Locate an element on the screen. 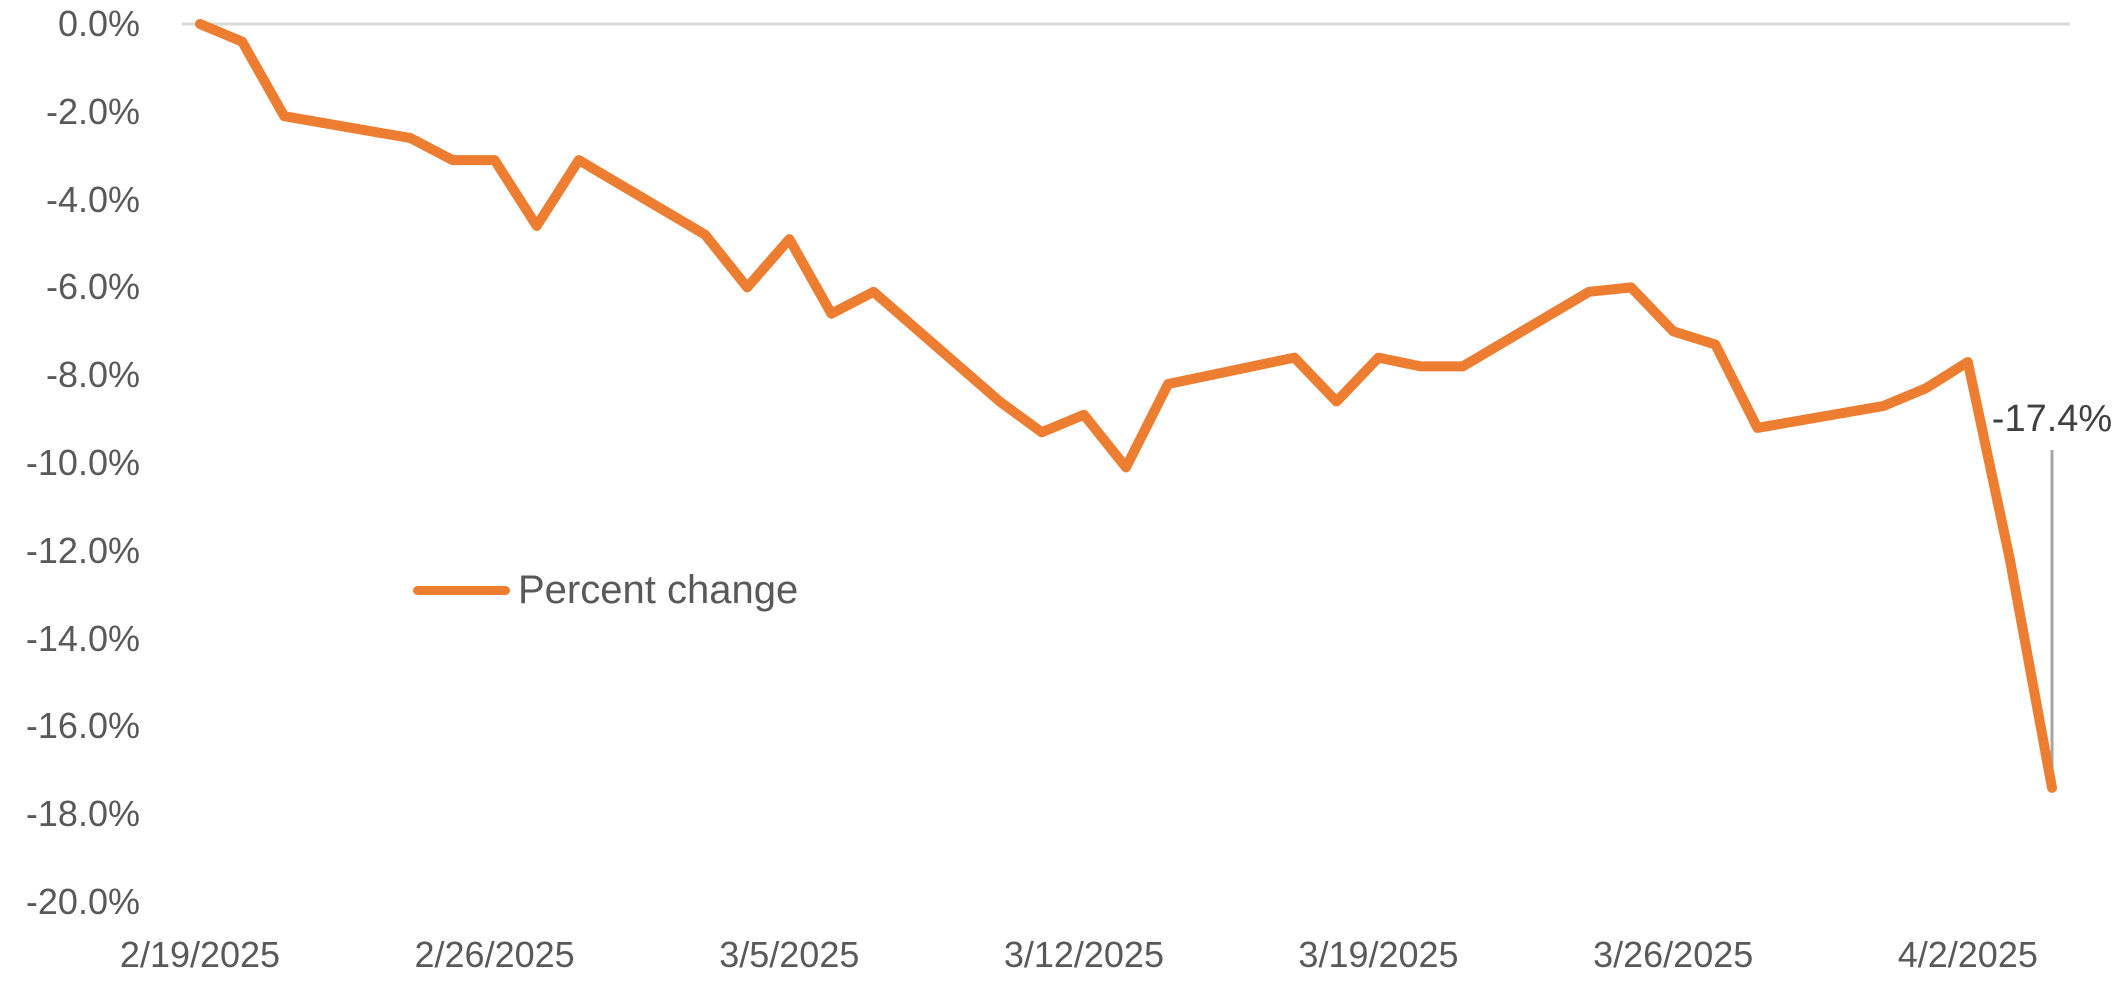  legend-label: Percent change is located at coordinates (658, 589).